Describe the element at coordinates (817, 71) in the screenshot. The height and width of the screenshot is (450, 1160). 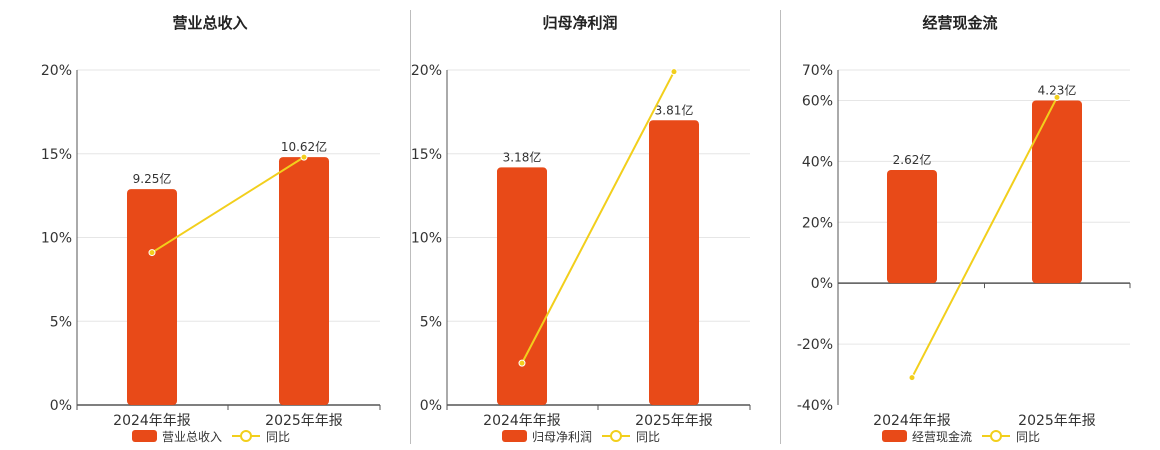
I see `y-tick-label: 70%` at that location.